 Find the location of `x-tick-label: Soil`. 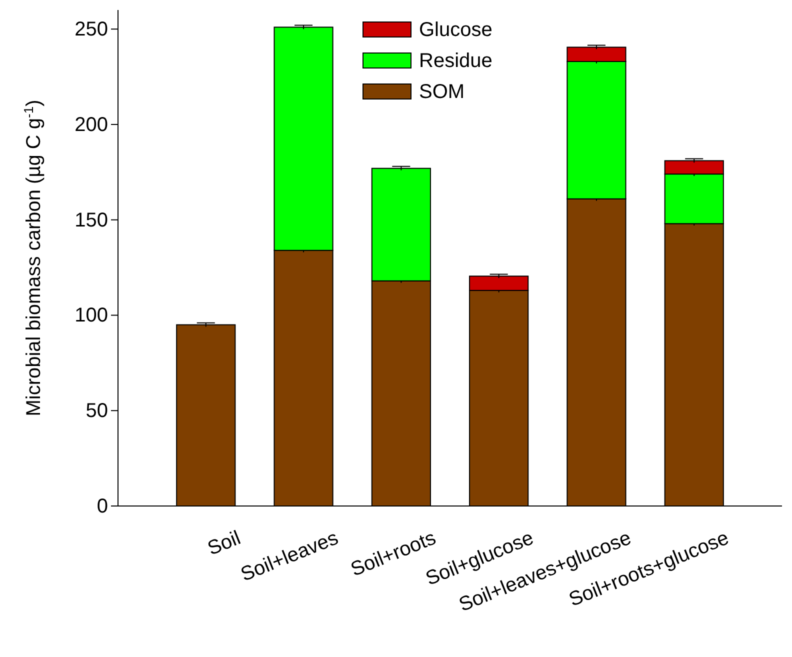

x-tick-label: Soil is located at coordinates (224, 543).